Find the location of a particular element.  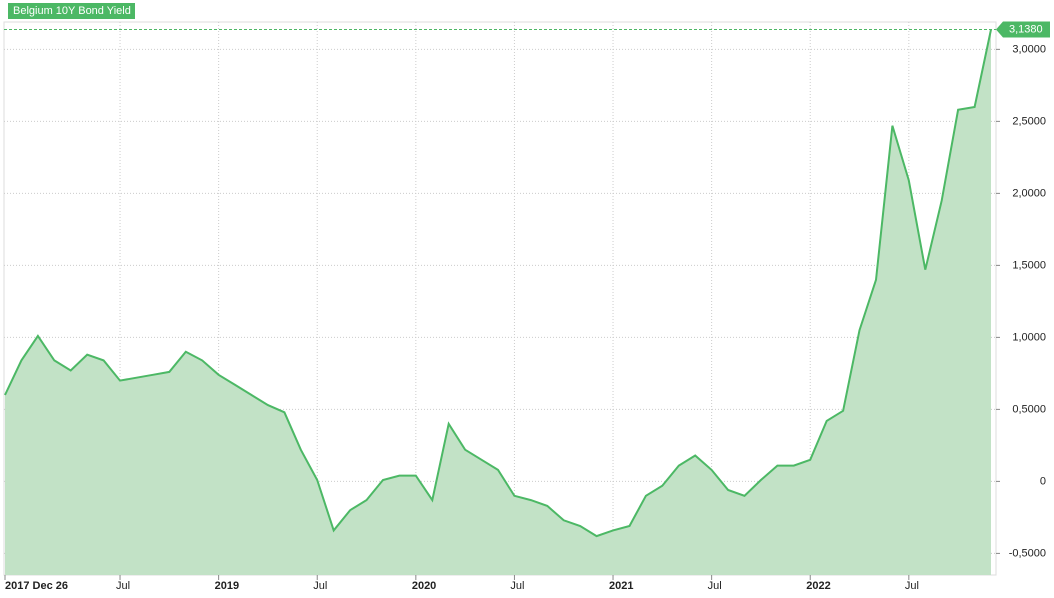

x-tick-label: 2020 is located at coordinates (424, 586).